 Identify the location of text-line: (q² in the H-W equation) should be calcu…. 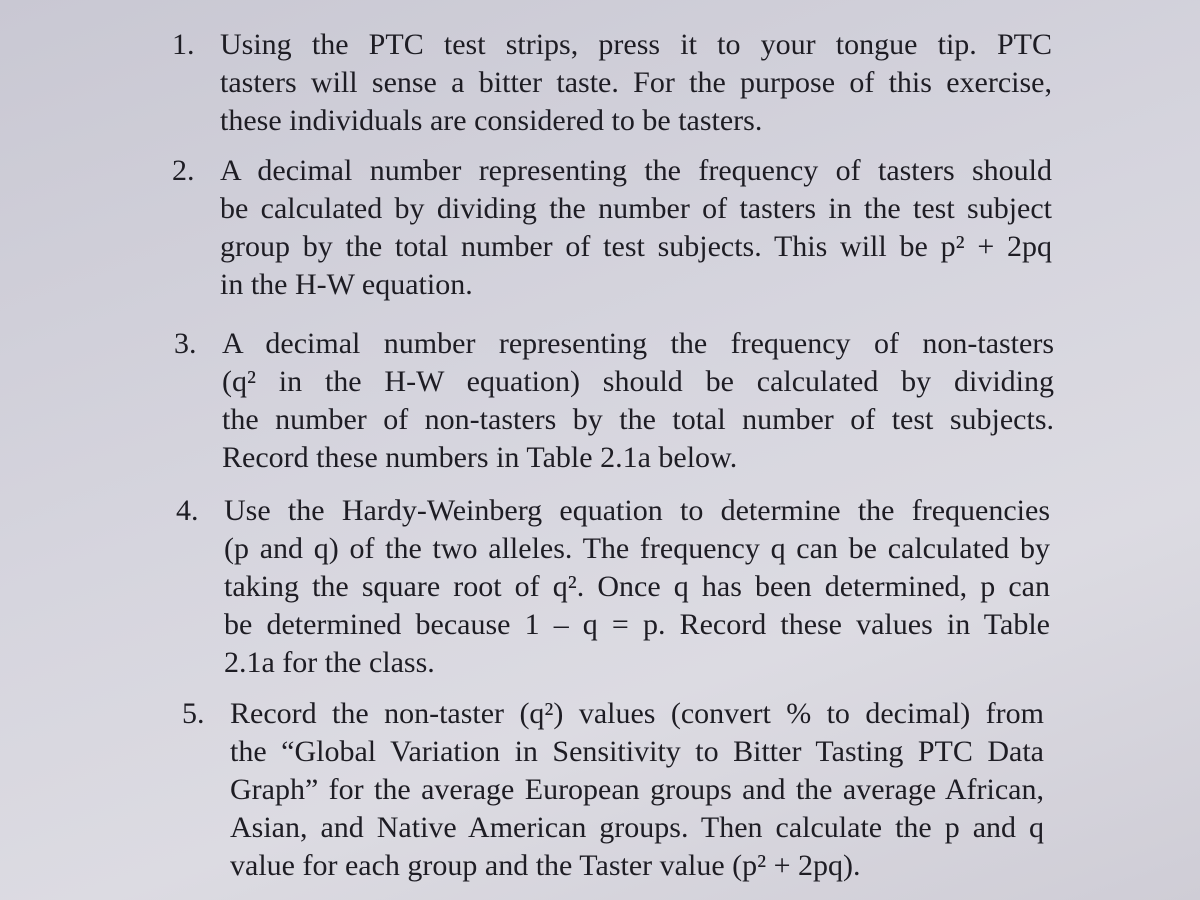
(638, 381).